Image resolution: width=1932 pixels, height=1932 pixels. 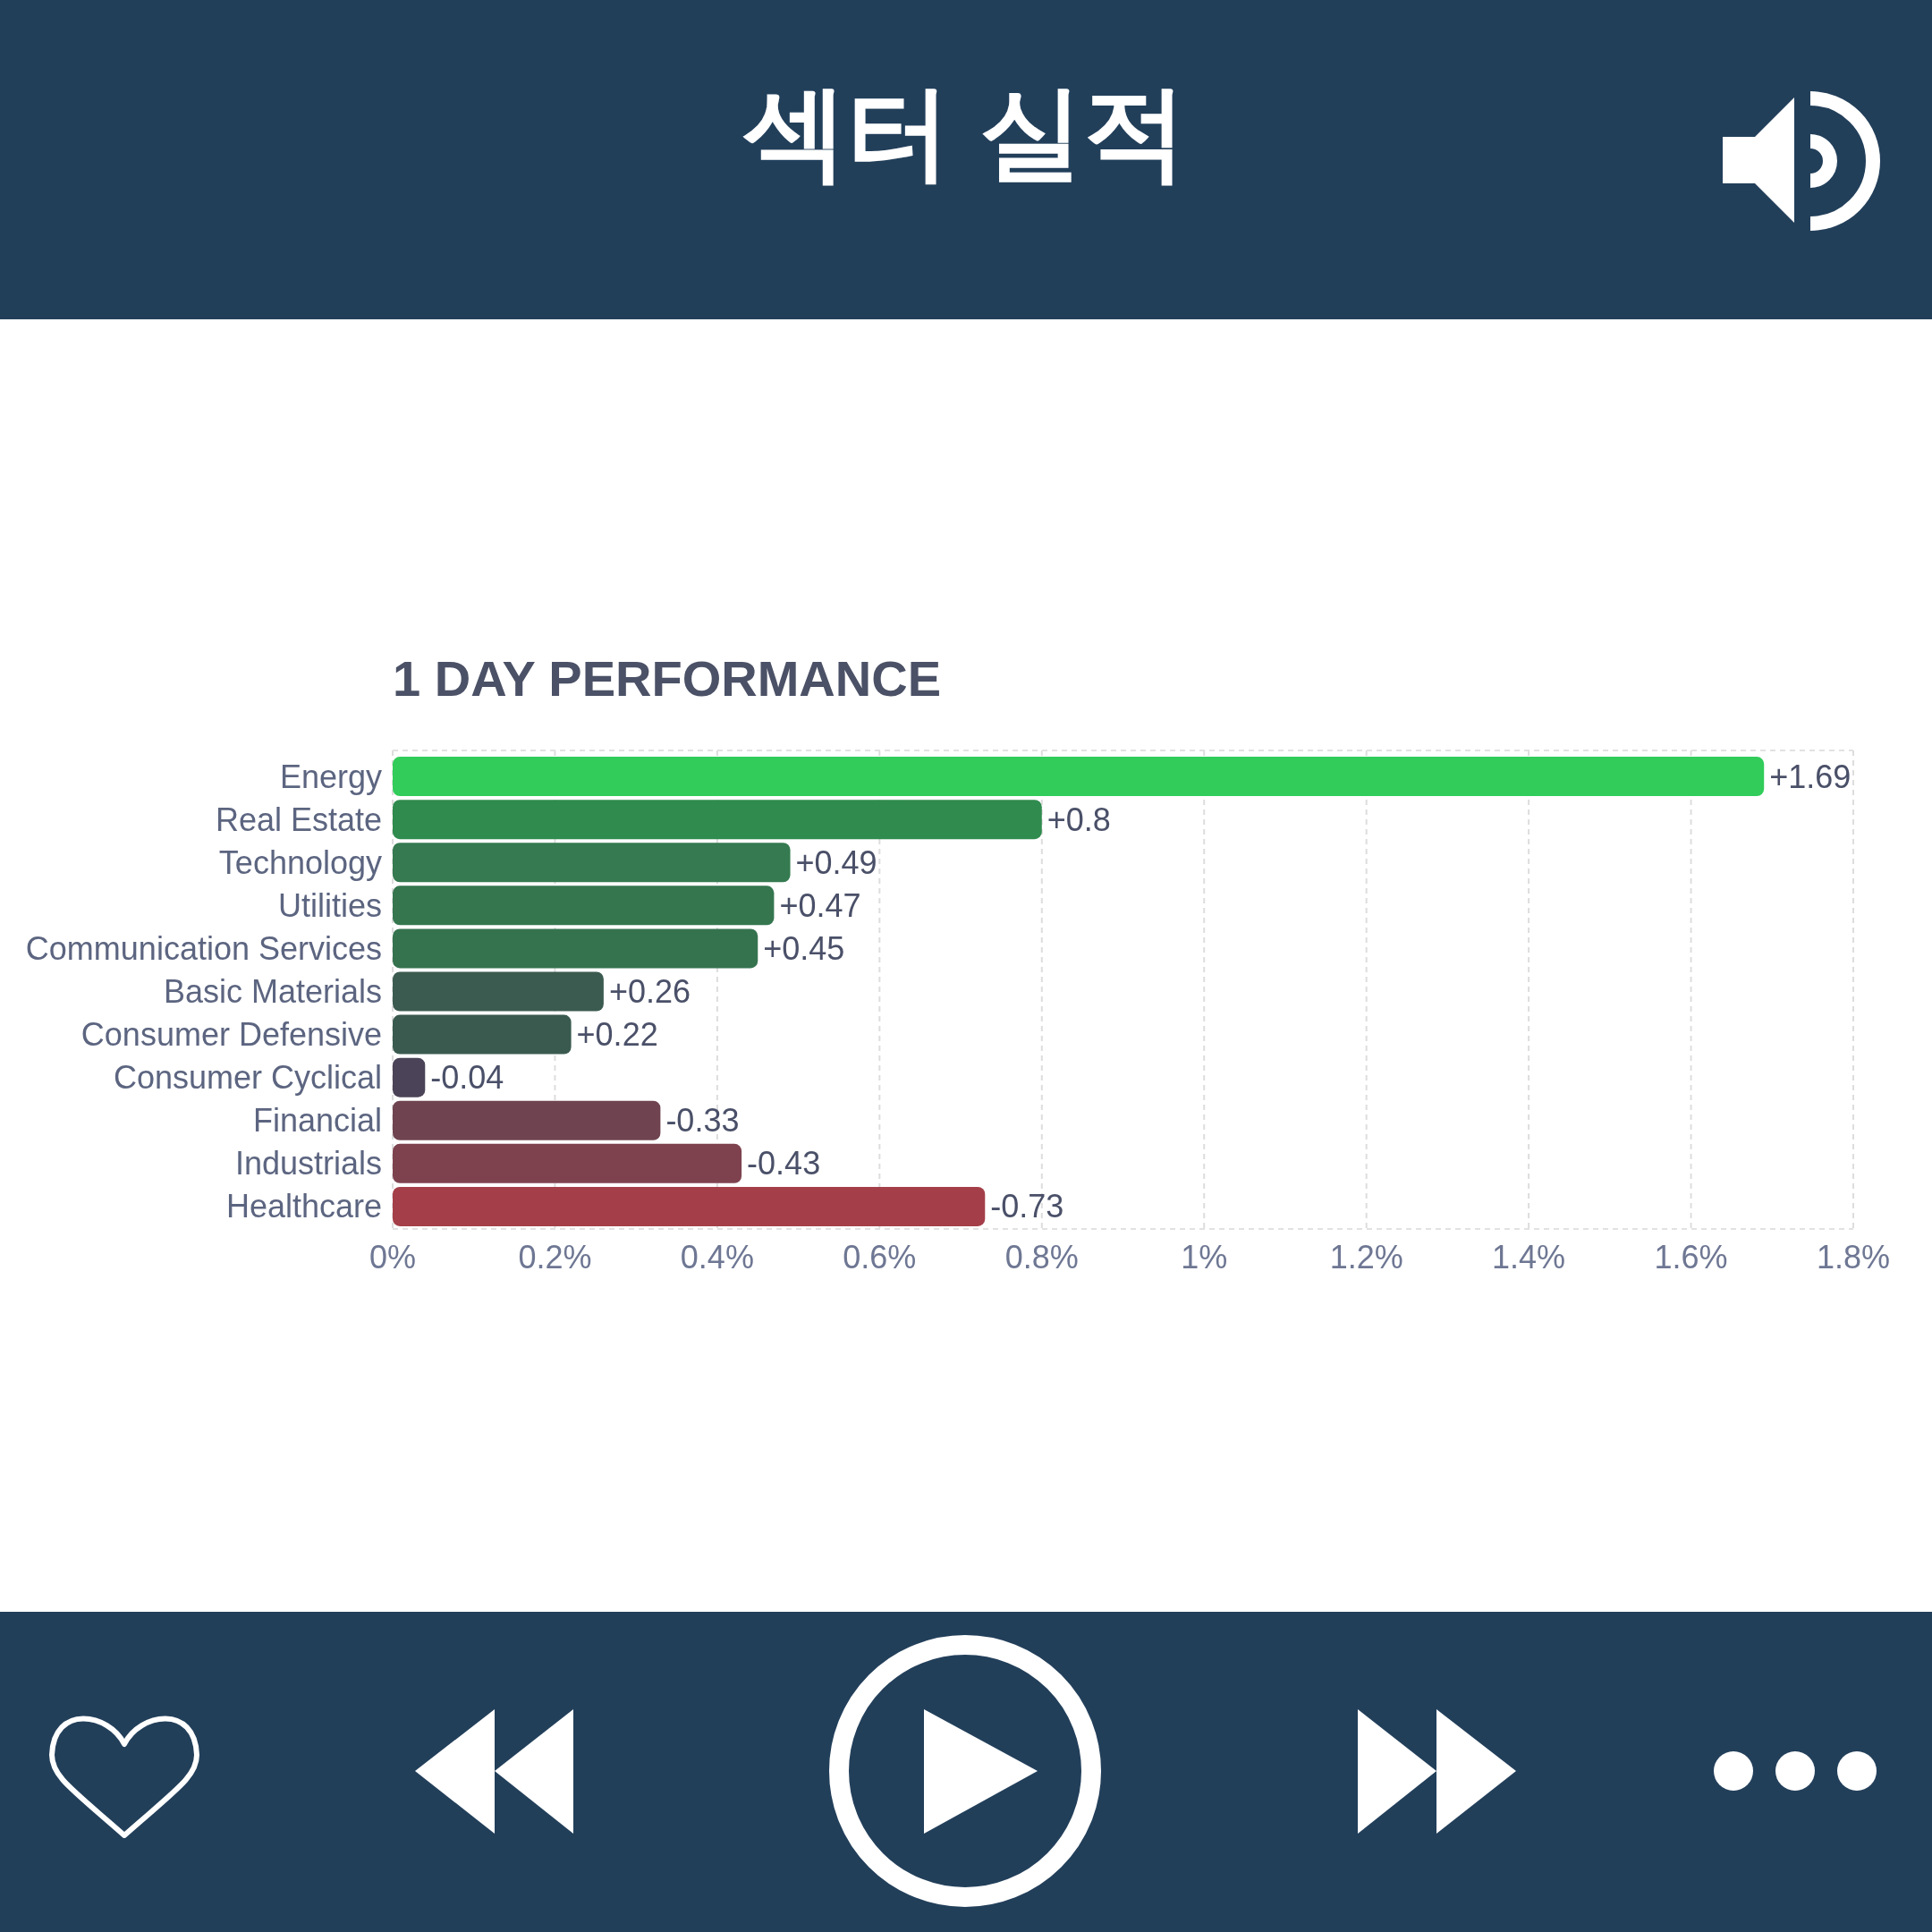 What do you see at coordinates (784, 1163) in the screenshot?
I see `annotation: -0.43` at bounding box center [784, 1163].